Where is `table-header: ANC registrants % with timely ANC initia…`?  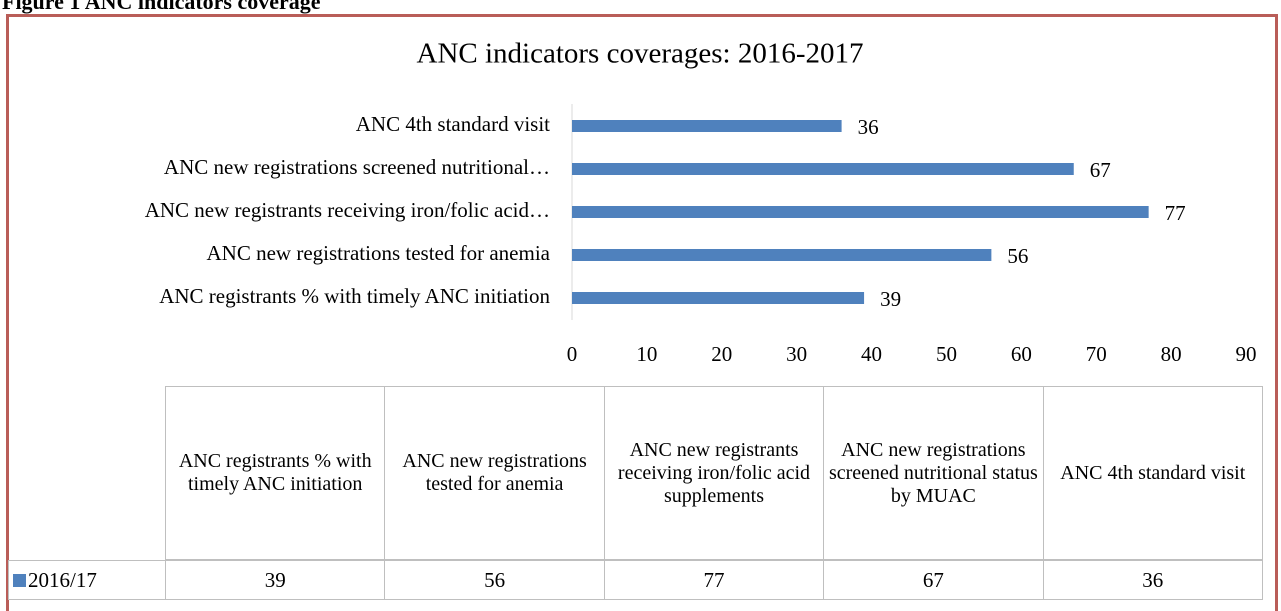
table-header: ANC registrants % with timely ANC initia… is located at coordinates (275, 473).